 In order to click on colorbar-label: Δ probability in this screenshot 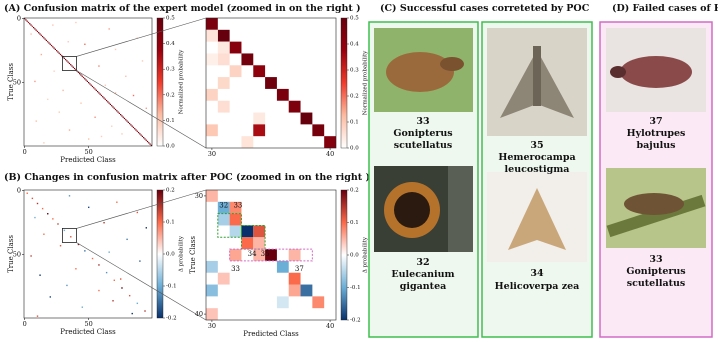, I will do `click(182, 253)`.